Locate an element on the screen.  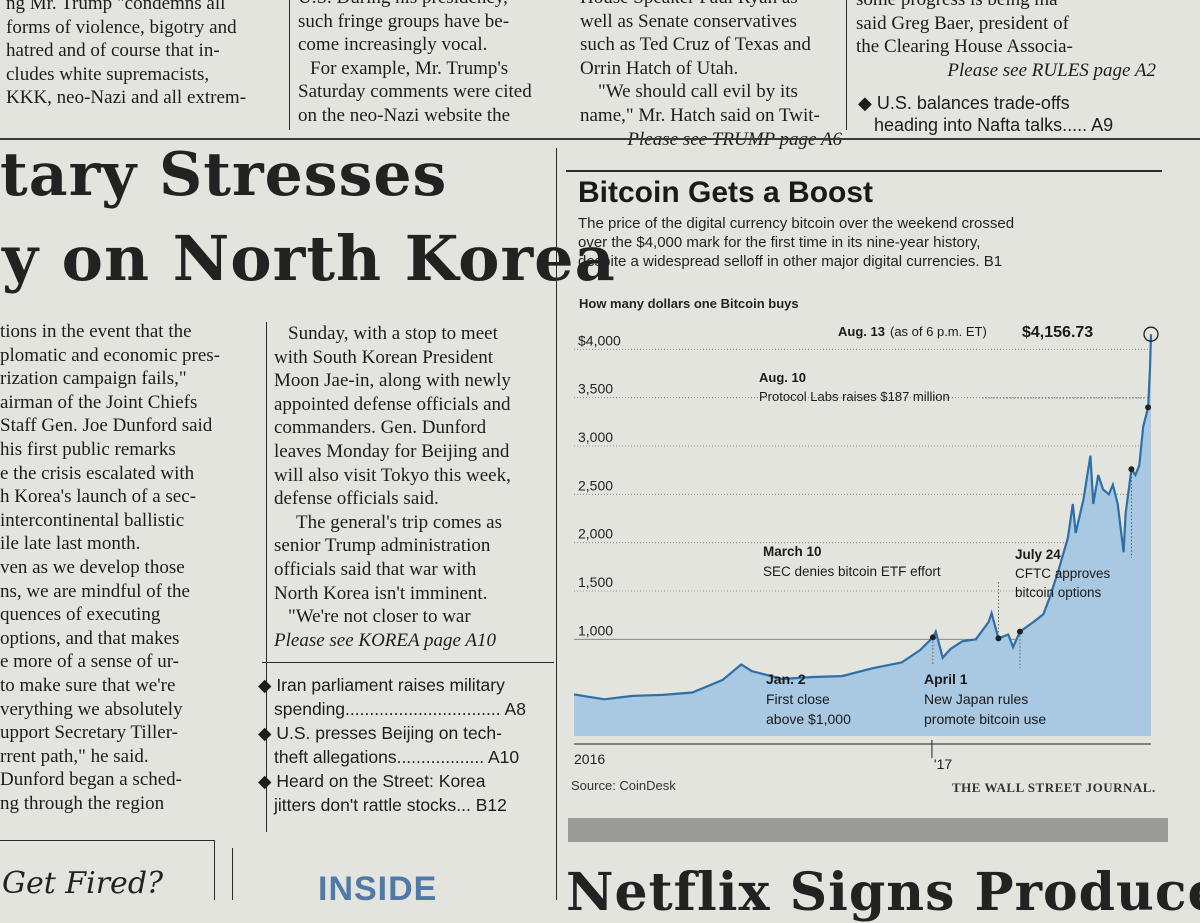
text-line: to make sure that we're is located at coordinates (88, 685).